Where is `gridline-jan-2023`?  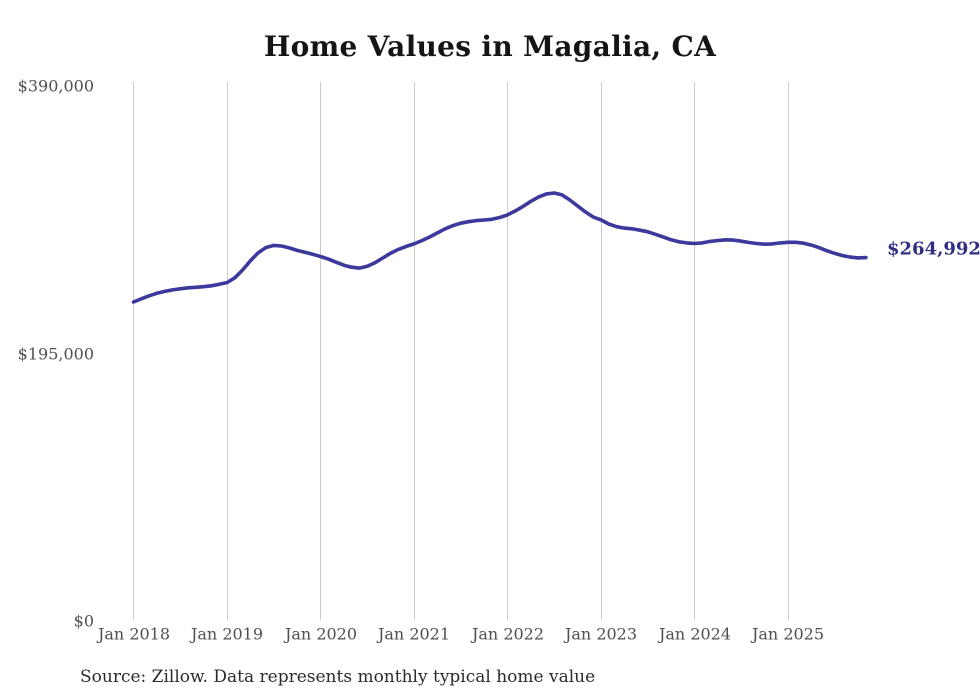
gridline-jan-2023 is located at coordinates (601, 351).